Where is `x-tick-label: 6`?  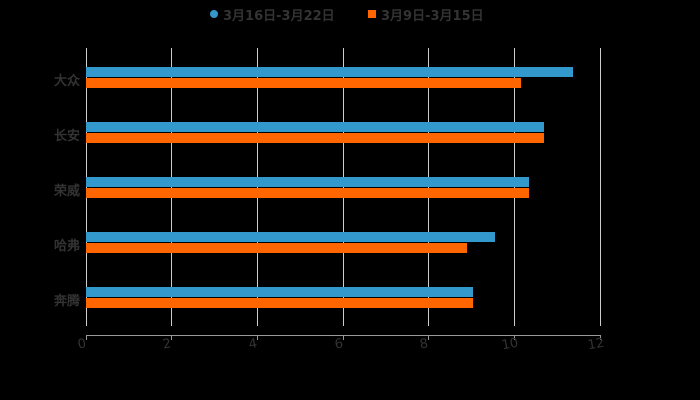 x-tick-label: 6 is located at coordinates (339, 344).